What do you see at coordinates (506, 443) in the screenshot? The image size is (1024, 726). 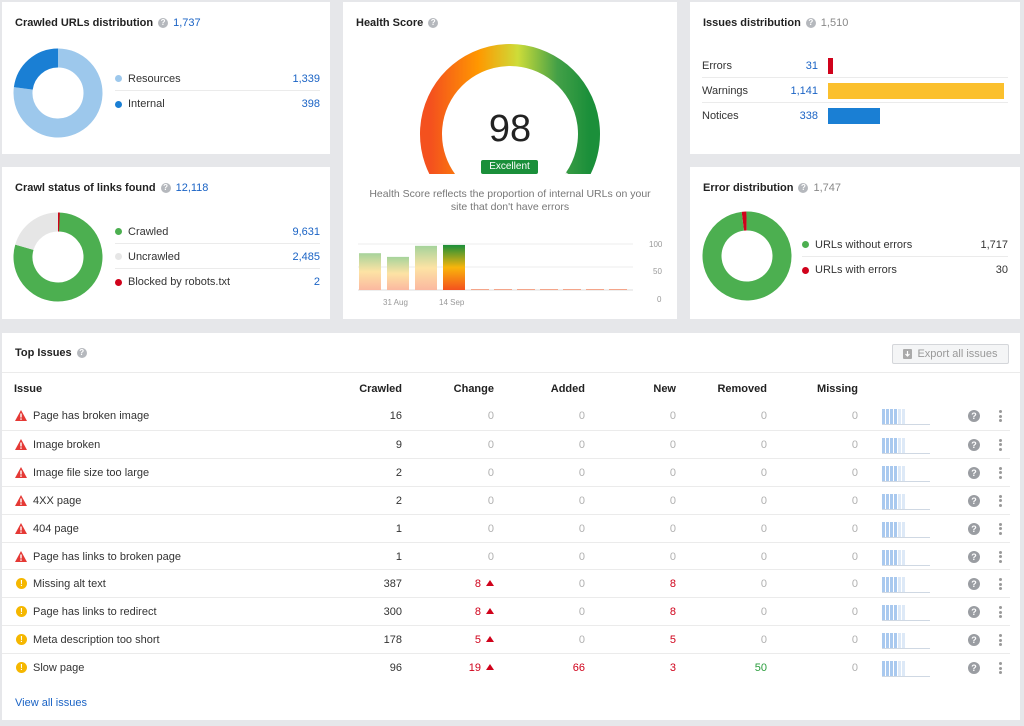 I see `table-row: Image broken 9 0 0 0 0 0?` at bounding box center [506, 443].